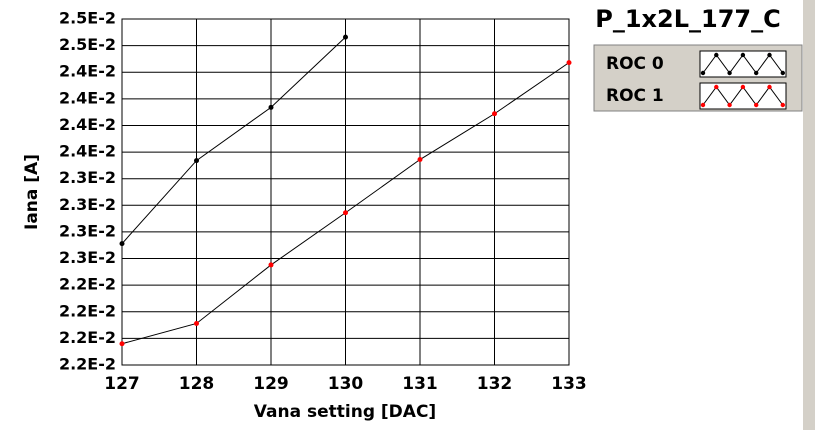 This screenshot has height=430, width=815. Describe the element at coordinates (569, 384) in the screenshot. I see `x-tick-label: 133` at that location.